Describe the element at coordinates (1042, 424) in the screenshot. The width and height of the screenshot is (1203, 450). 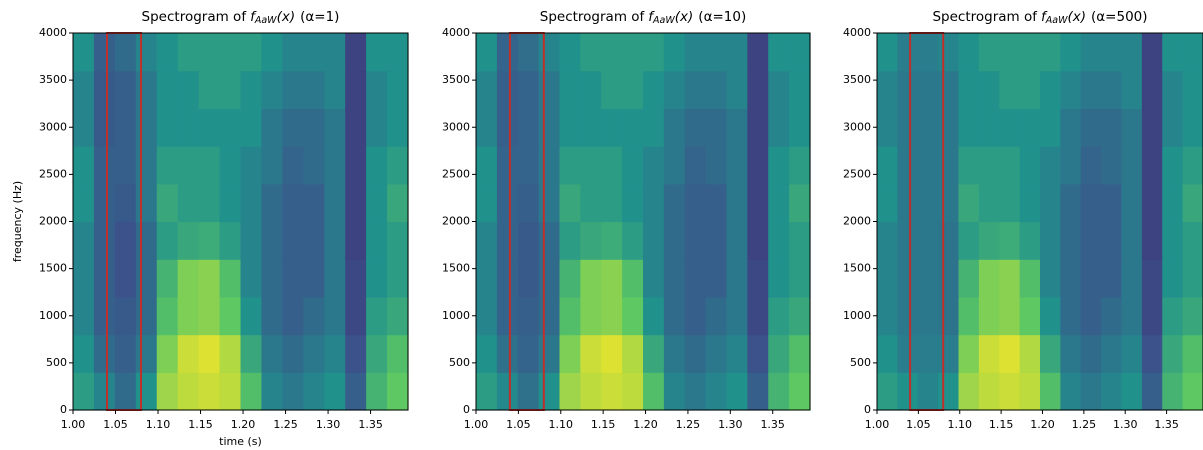
I see `x-tick-label: 1.20` at that location.